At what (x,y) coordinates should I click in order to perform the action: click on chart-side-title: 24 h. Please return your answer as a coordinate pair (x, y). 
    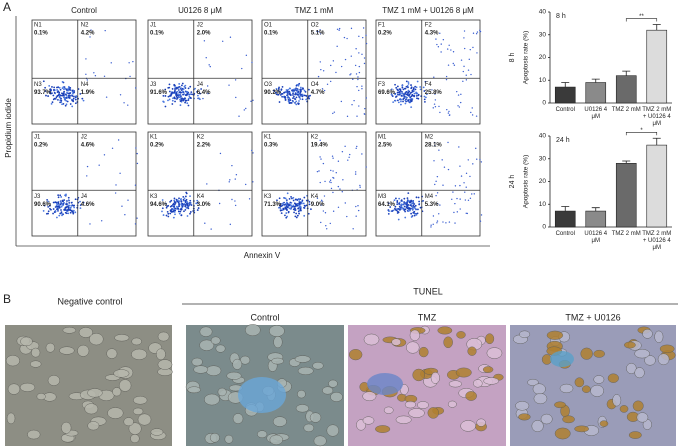
    Looking at the image, I should click on (512, 182).